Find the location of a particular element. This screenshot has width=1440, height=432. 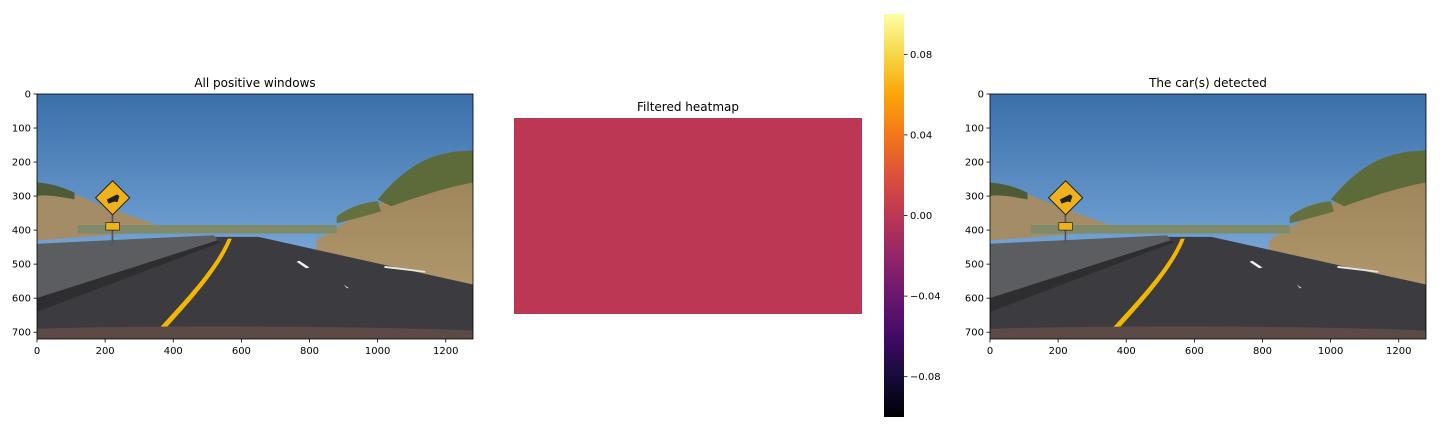

panel3-ytick-label-0: 0 is located at coordinates (981, 95).